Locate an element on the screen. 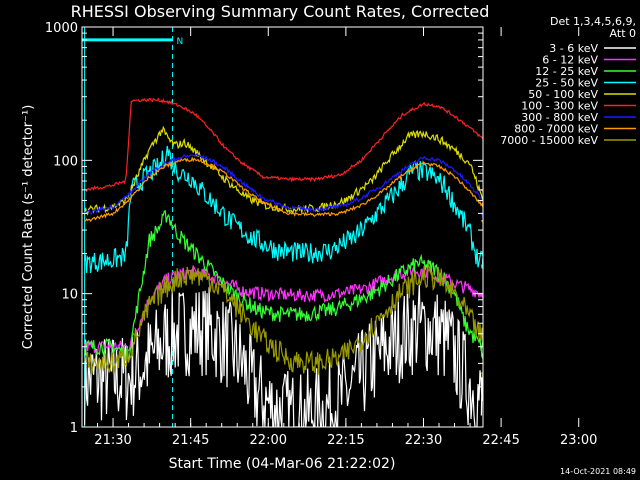 This screenshot has height=480, width=640. x-axis-label: Start Time (04-Mar-06 21:22:02) is located at coordinates (282, 464).